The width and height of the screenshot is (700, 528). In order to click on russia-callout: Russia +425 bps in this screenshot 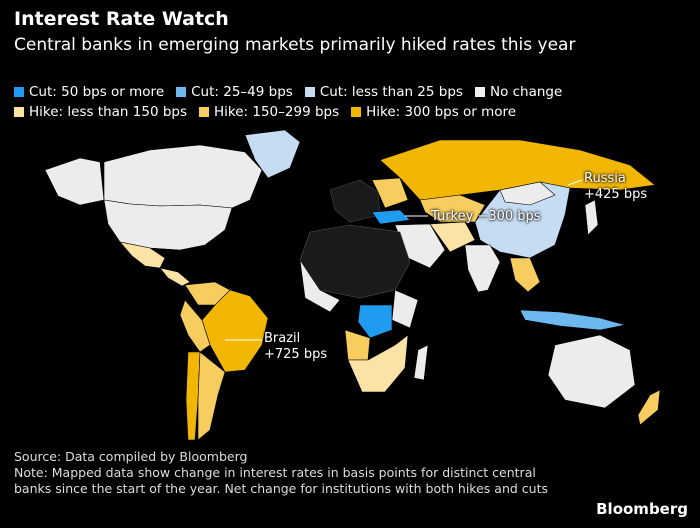, I will do `click(615, 187)`.